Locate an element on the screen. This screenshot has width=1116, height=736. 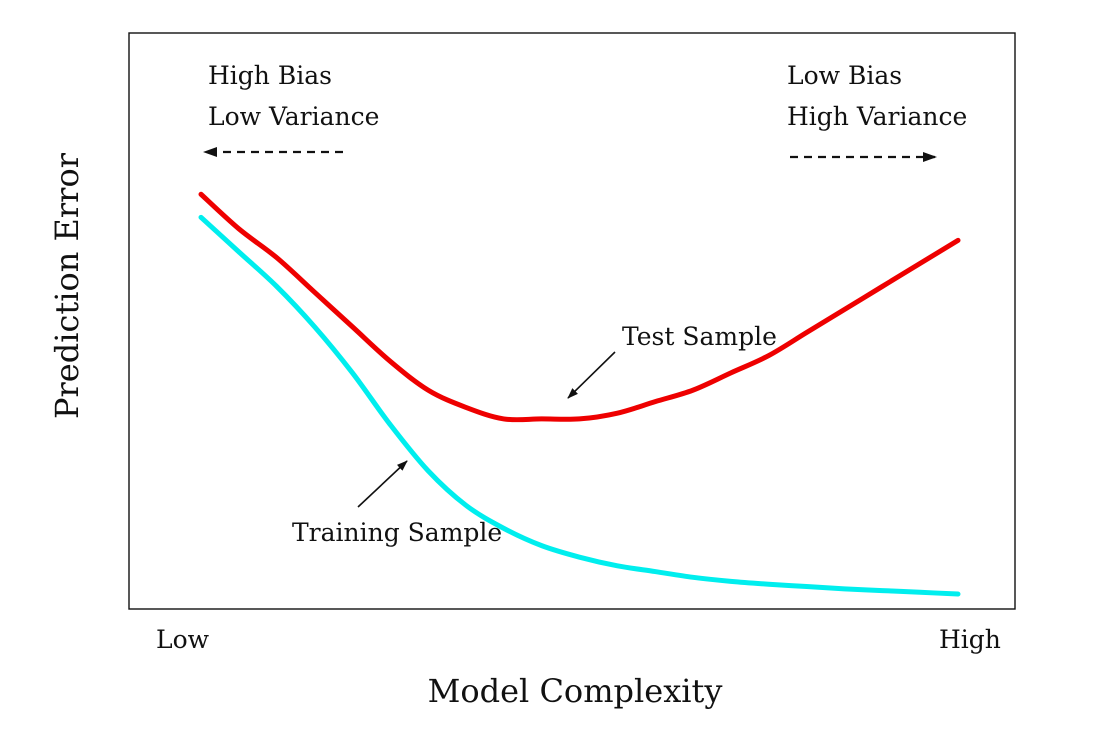
x-tick-low: Low is located at coordinates (183, 639).